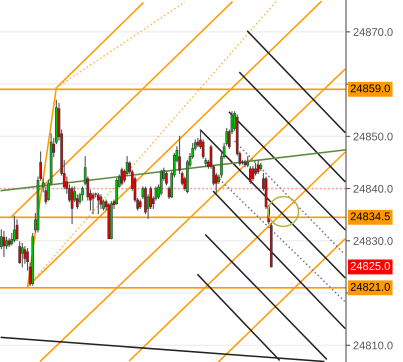 This screenshot has height=362, width=403. What do you see at coordinates (370, 286) in the screenshot?
I see `ref-line-label: 24821.0` at bounding box center [370, 286].